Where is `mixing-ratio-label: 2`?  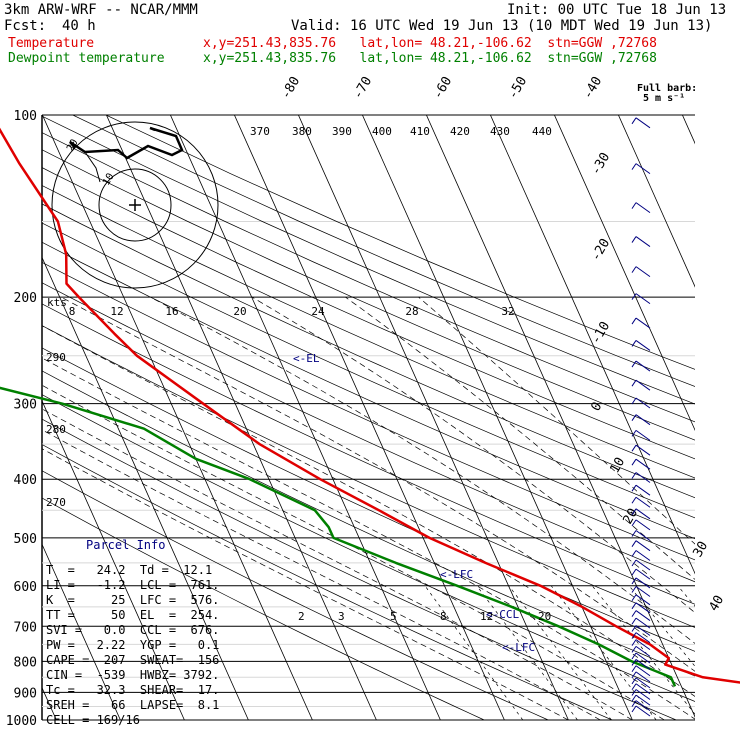 mixing-ratio-label: 2 is located at coordinates (301, 616).